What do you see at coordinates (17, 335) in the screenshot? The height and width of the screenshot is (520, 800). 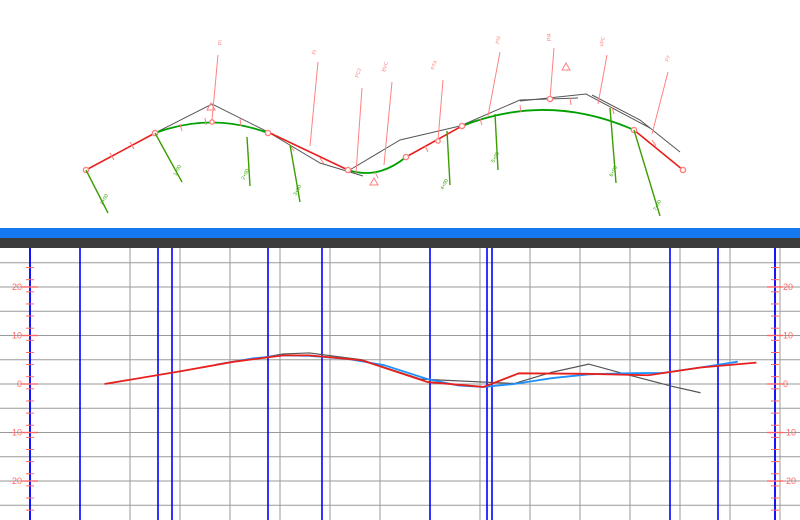 I see `axis-label-left-1: 10` at bounding box center [17, 335].